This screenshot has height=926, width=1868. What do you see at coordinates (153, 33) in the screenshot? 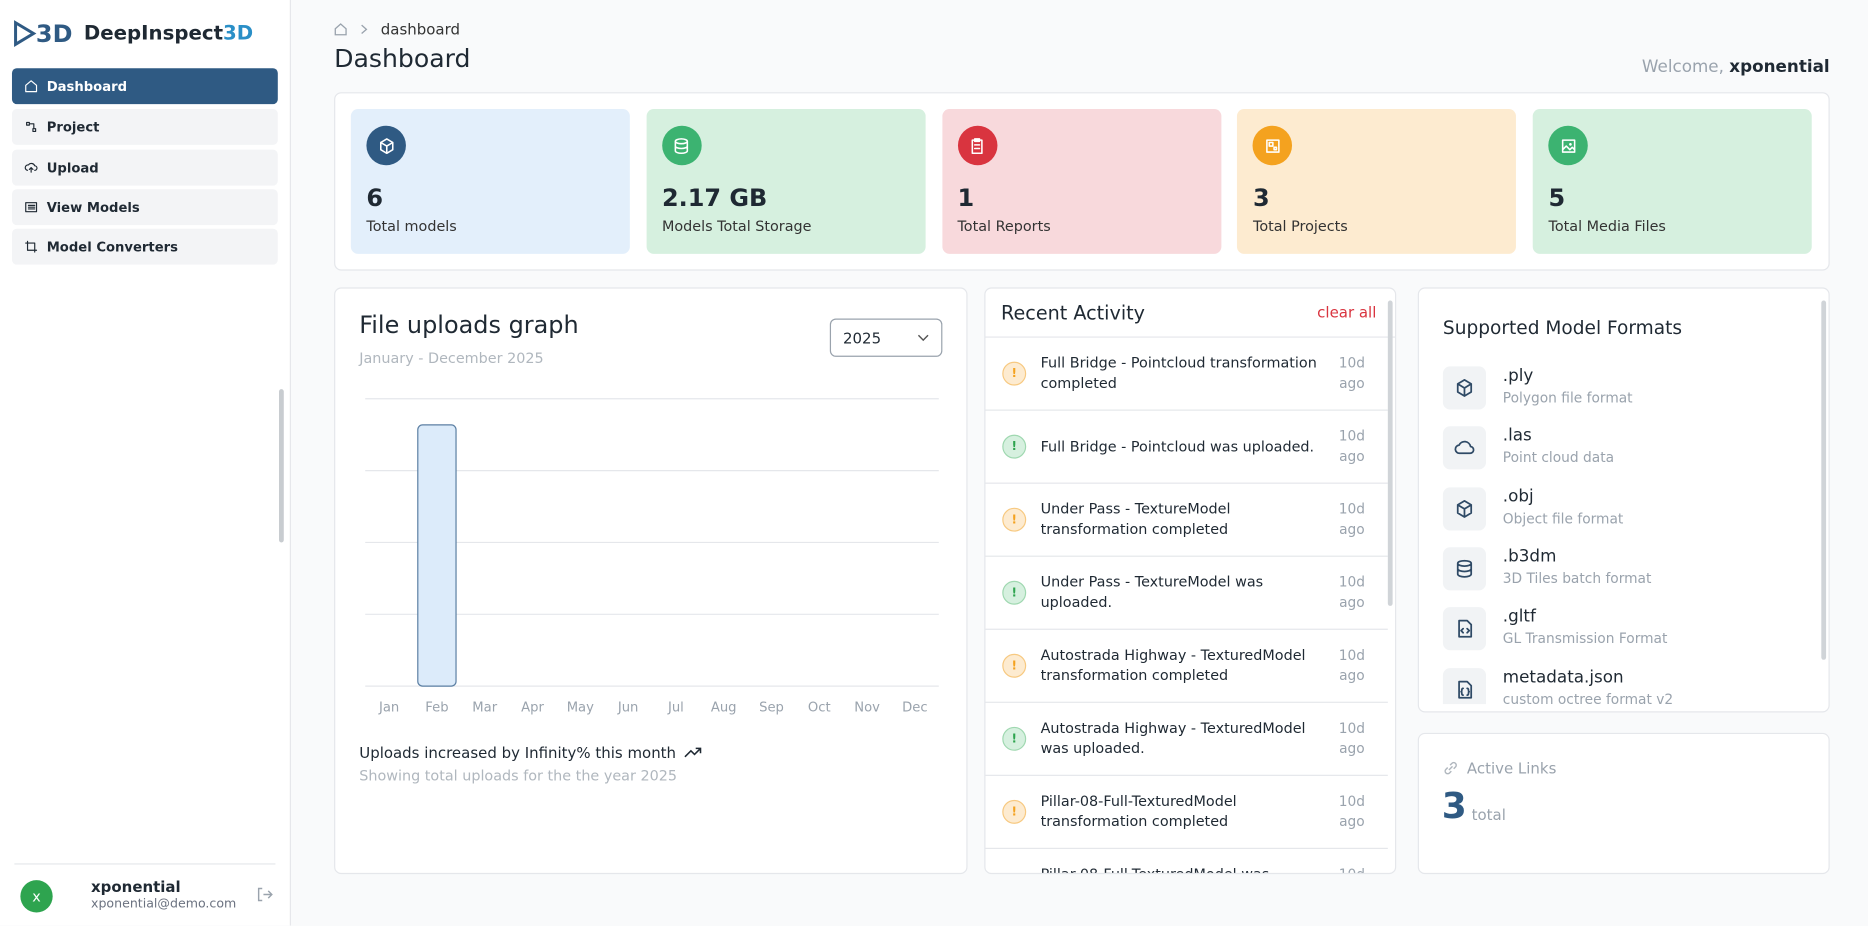
I see `brand-name: DeepInspect` at bounding box center [153, 33].